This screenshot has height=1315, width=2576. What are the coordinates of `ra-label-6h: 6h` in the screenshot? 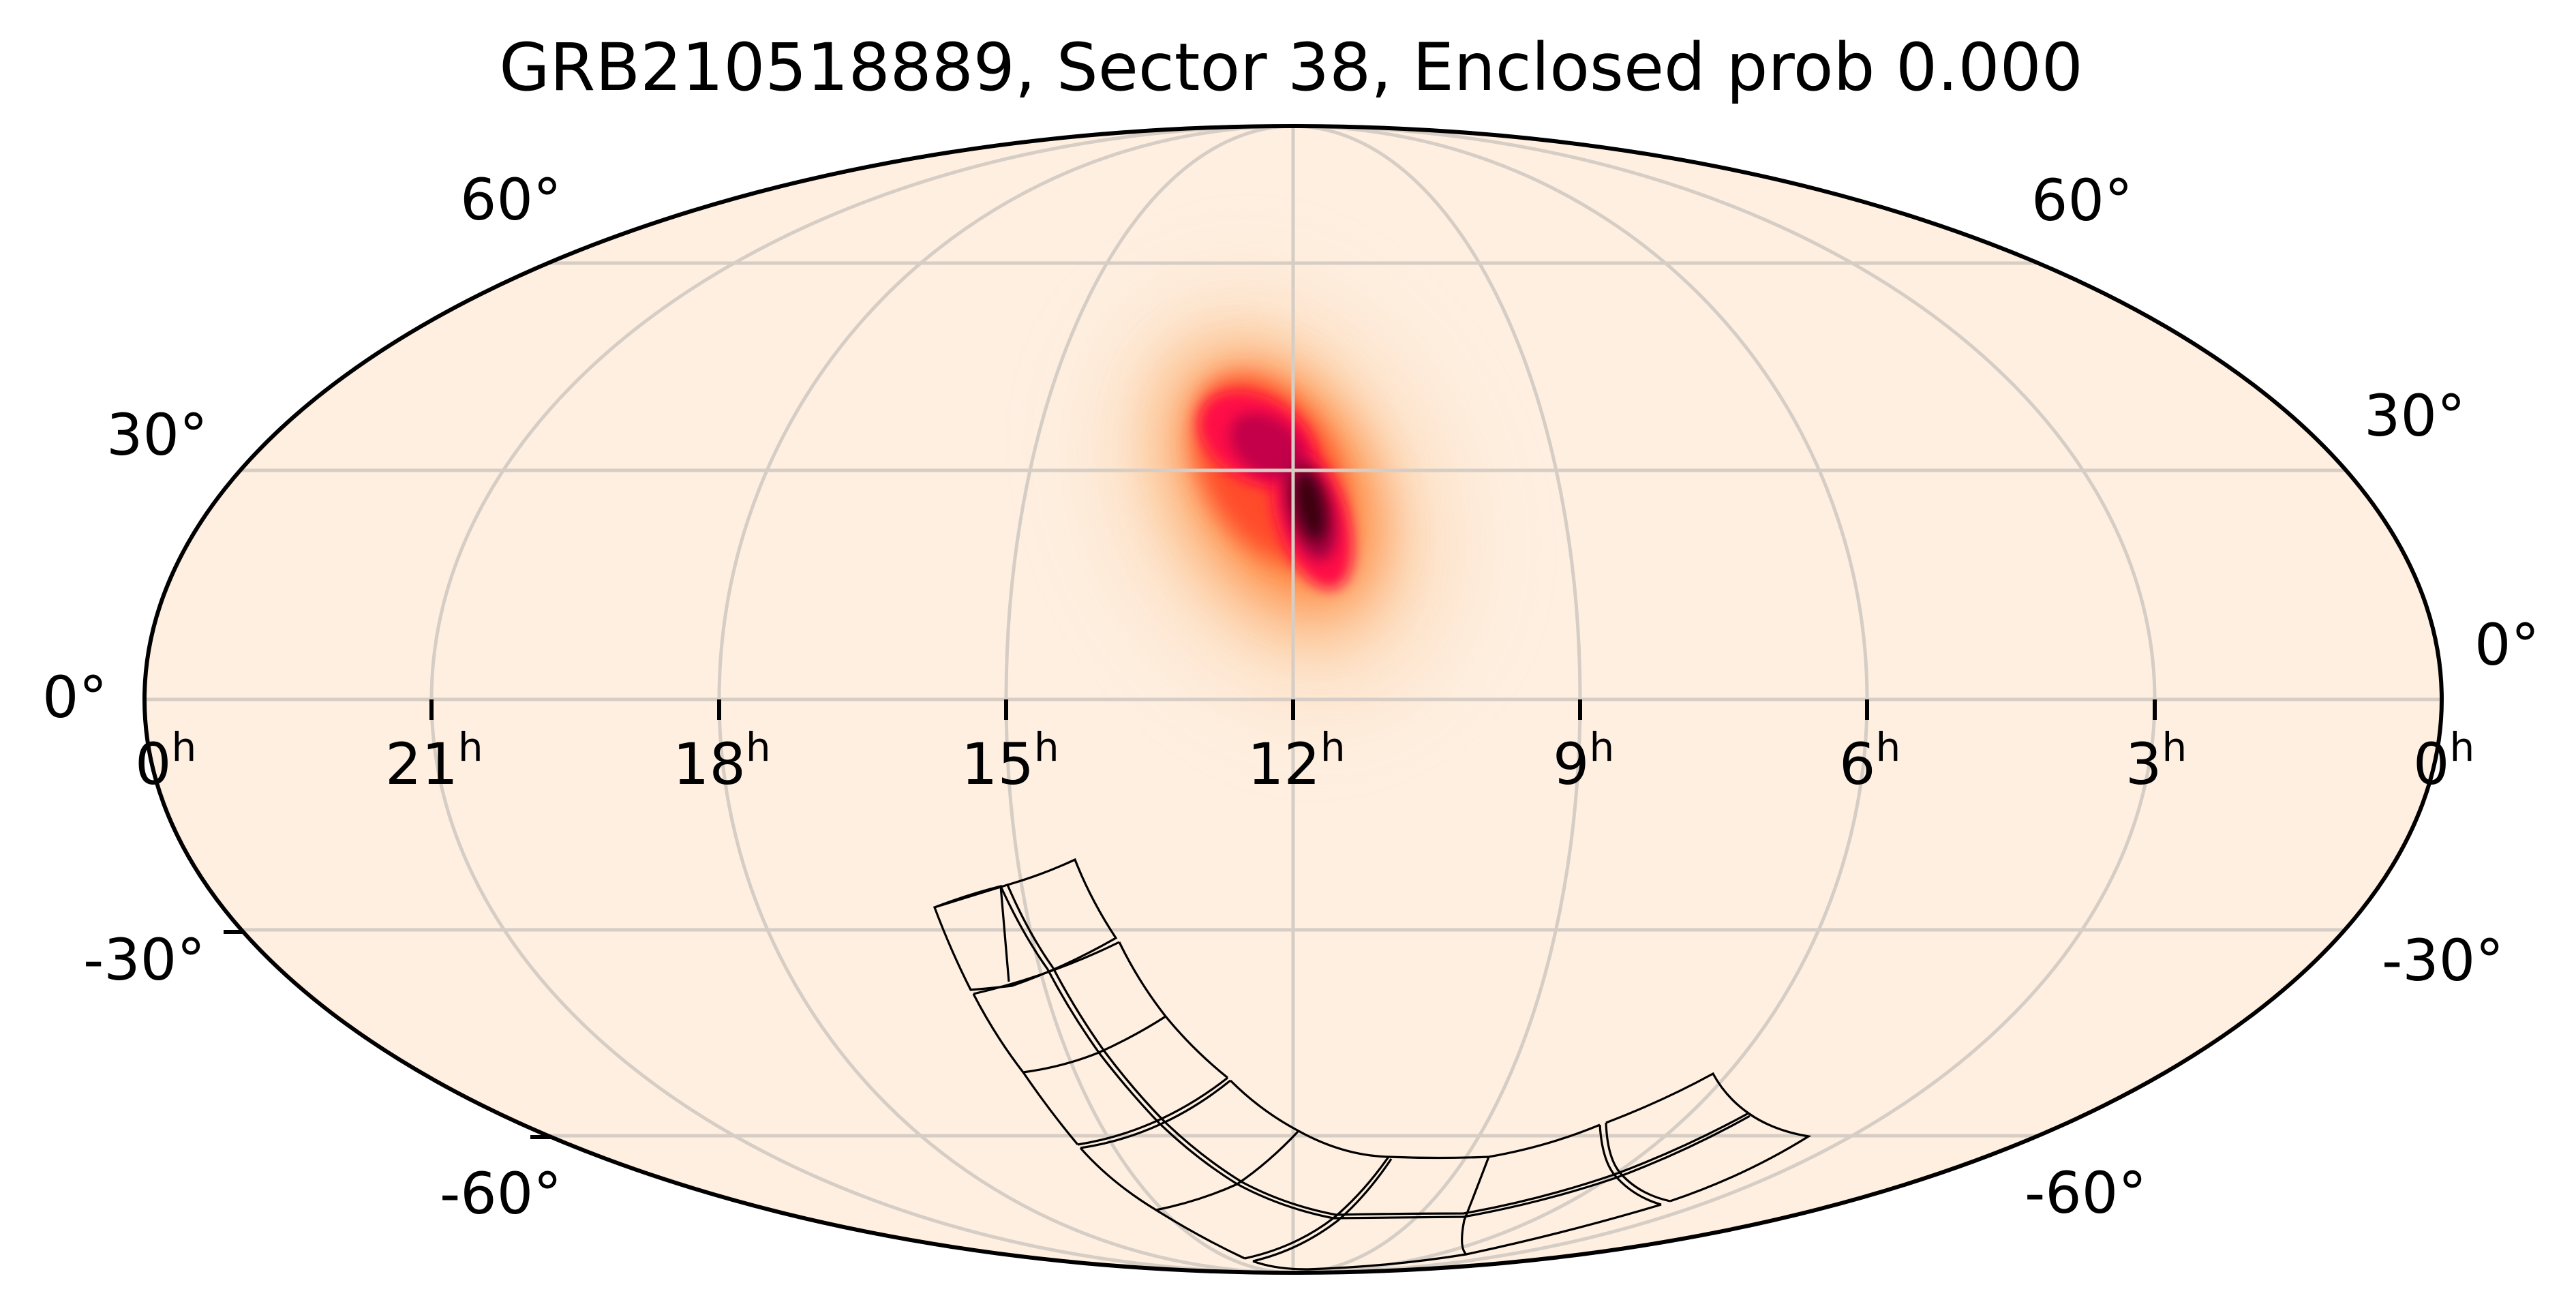 It's located at (1870, 761).